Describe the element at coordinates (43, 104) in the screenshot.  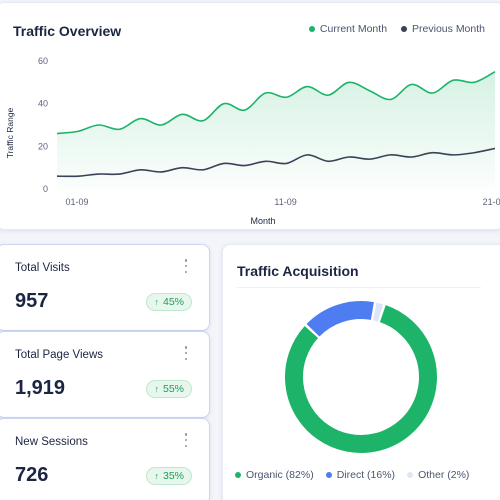
I see `y-tick-label: 40` at that location.